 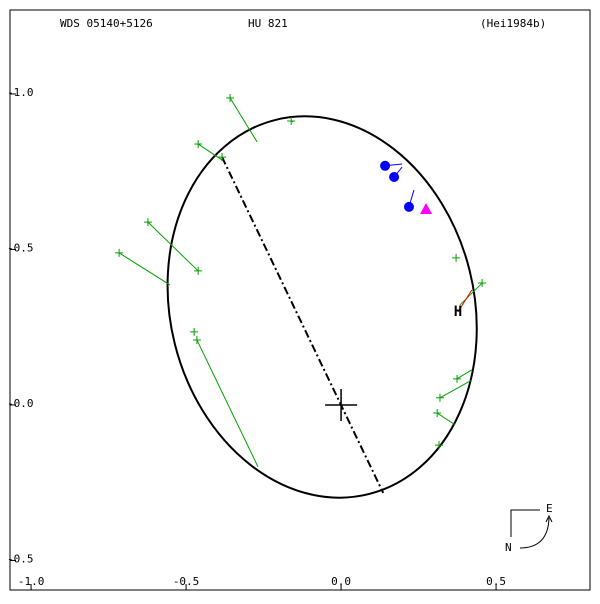 I want to click on y-tick-label: -0.0, so click(x=20, y=403).